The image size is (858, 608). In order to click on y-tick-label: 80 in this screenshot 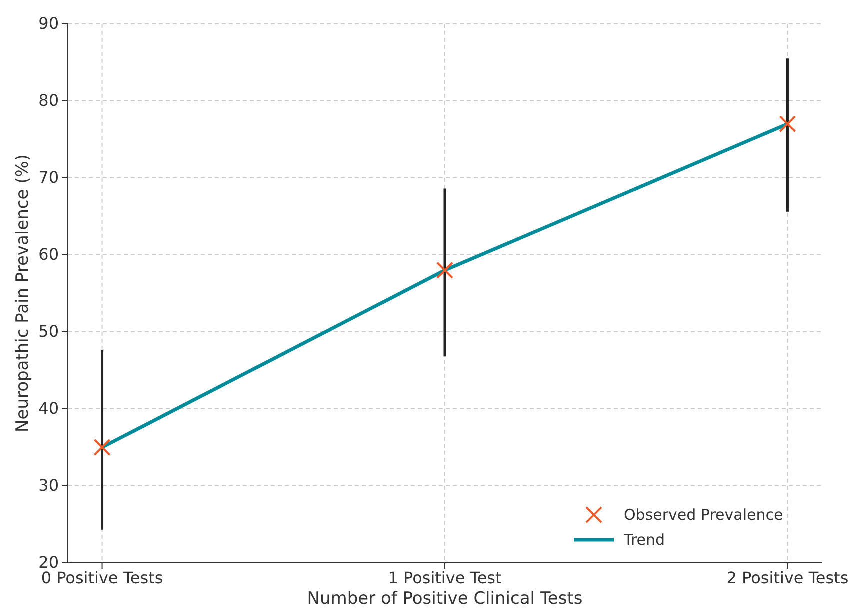, I will do `click(48, 100)`.